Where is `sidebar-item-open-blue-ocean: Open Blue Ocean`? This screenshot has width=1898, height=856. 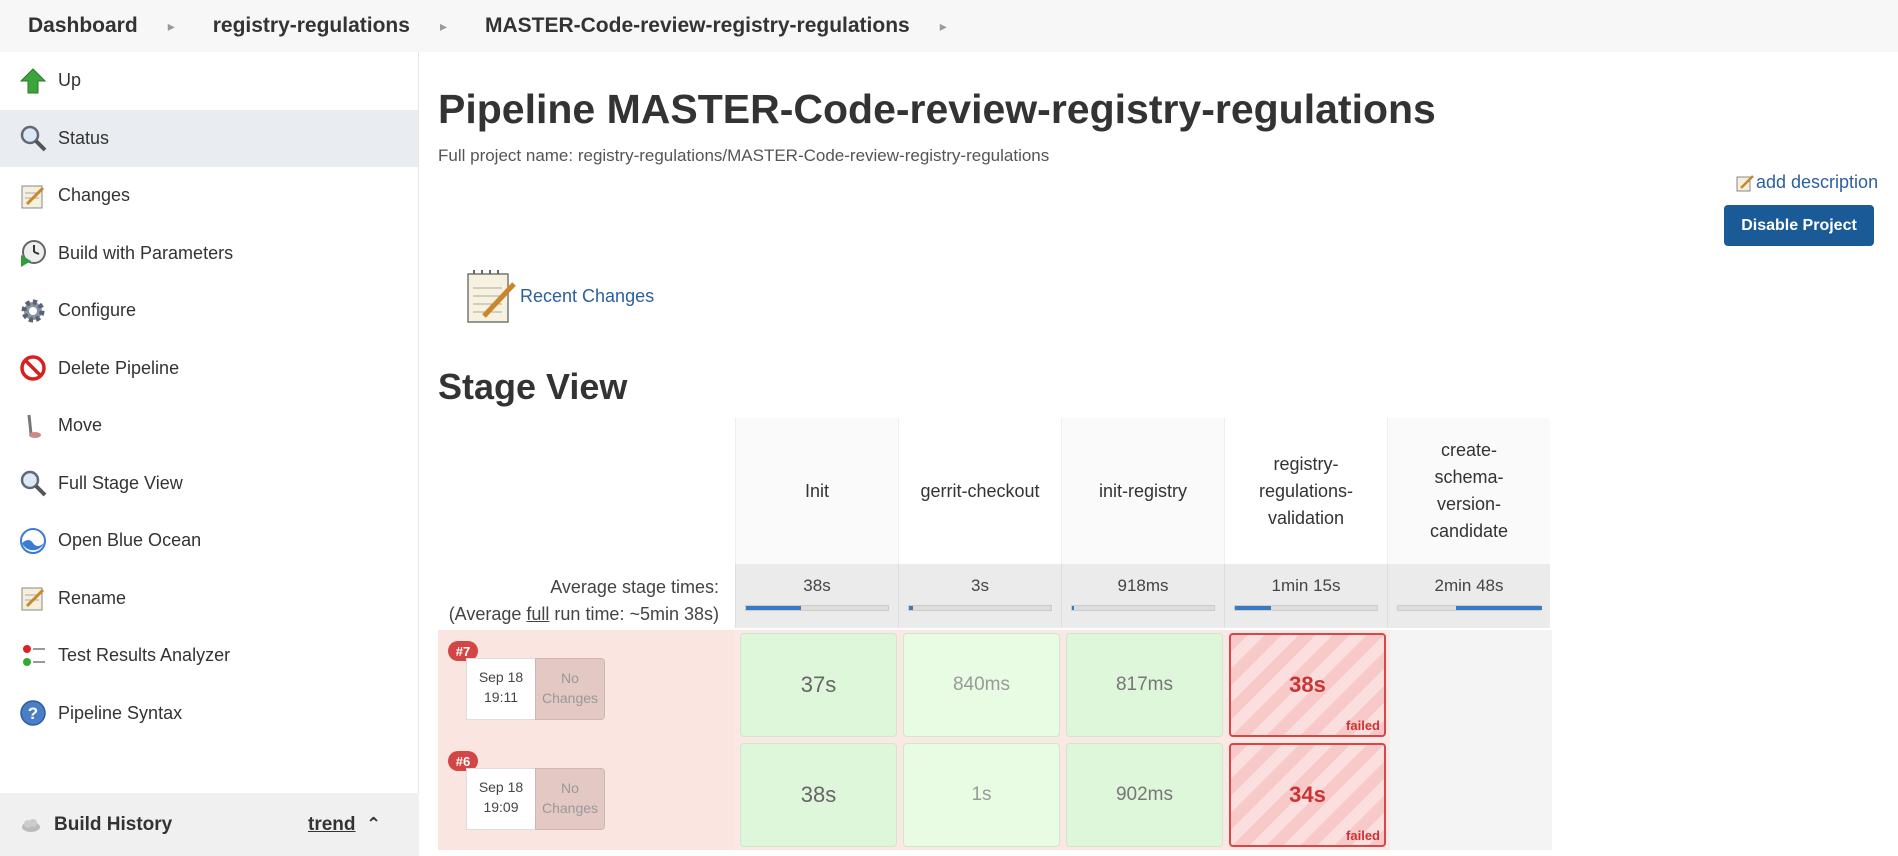 sidebar-item-open-blue-ocean: Open Blue Ocean is located at coordinates (209, 541).